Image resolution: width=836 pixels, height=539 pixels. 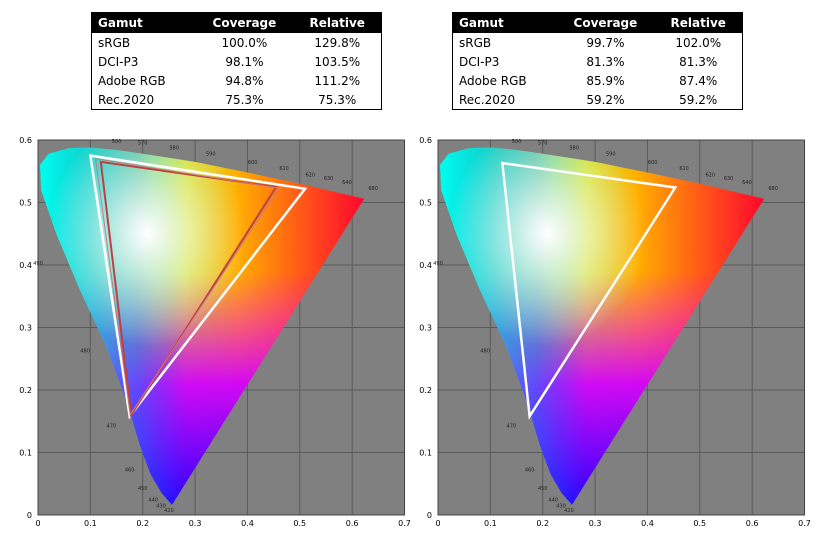 What do you see at coordinates (337, 42) in the screenshot?
I see `cell: 129.8%` at bounding box center [337, 42].